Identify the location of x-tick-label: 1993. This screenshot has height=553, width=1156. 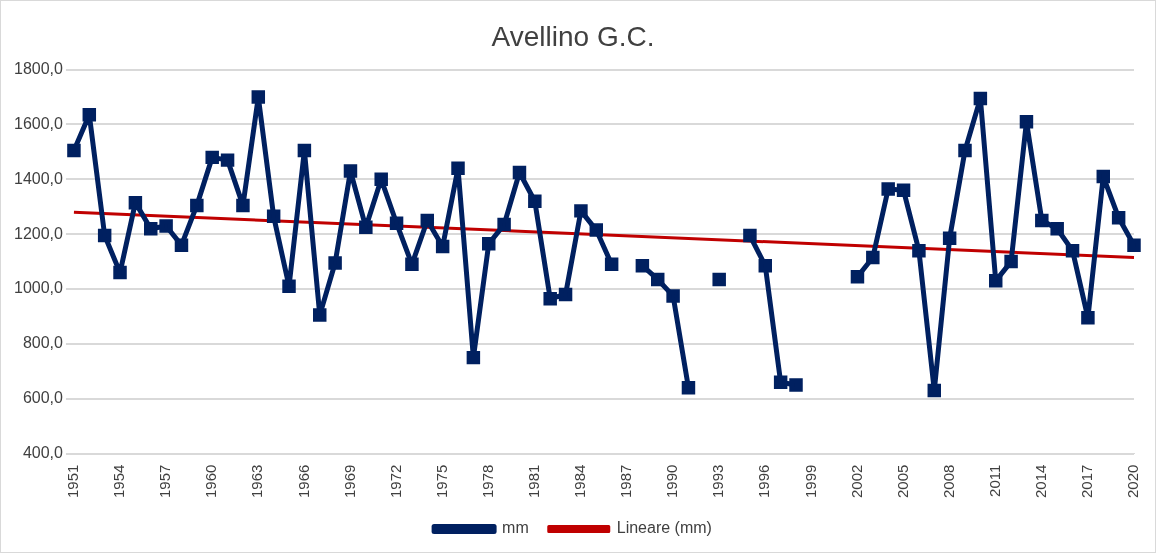
(718, 481).